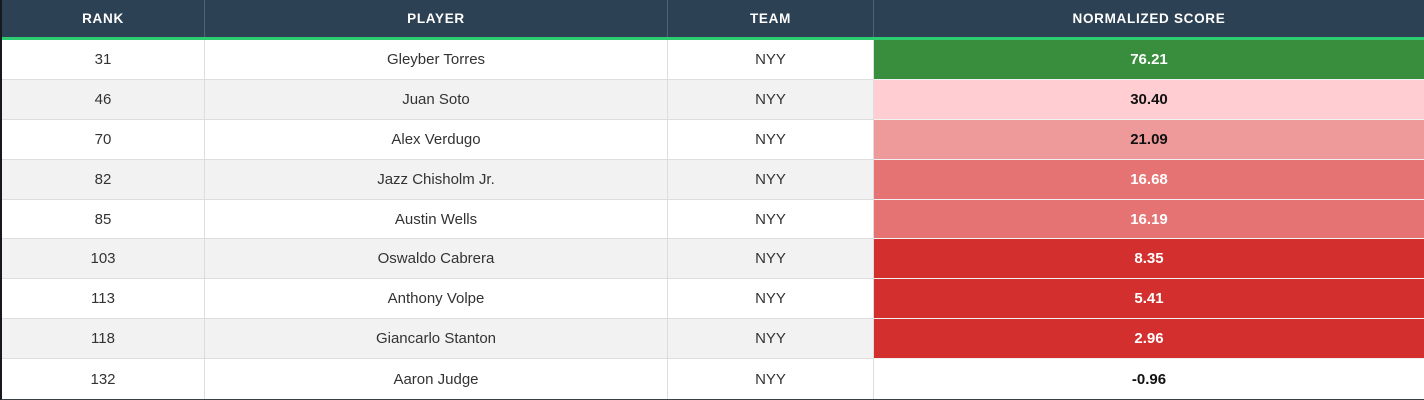 The height and width of the screenshot is (400, 1424). Describe the element at coordinates (103, 379) in the screenshot. I see `rank-cell: 132` at that location.